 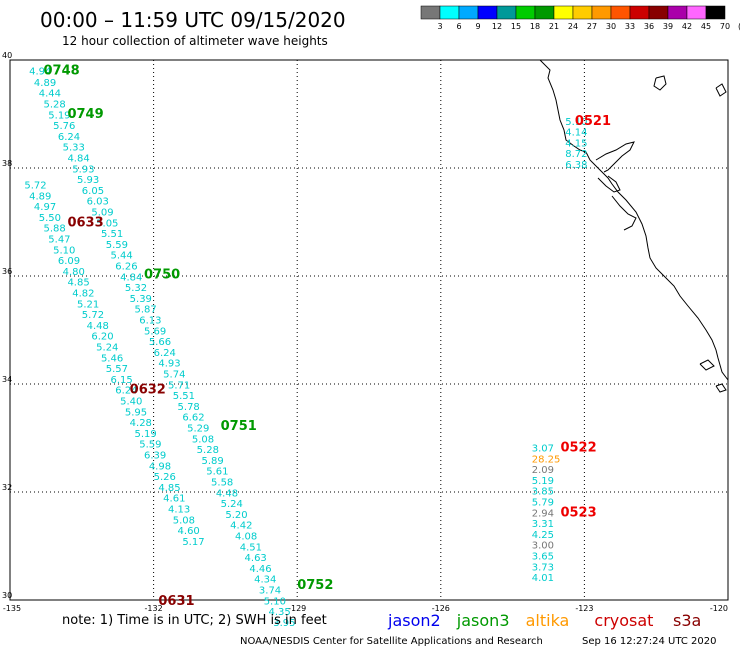 I want to click on wave-height-value: 5.28, so click(x=55, y=105).